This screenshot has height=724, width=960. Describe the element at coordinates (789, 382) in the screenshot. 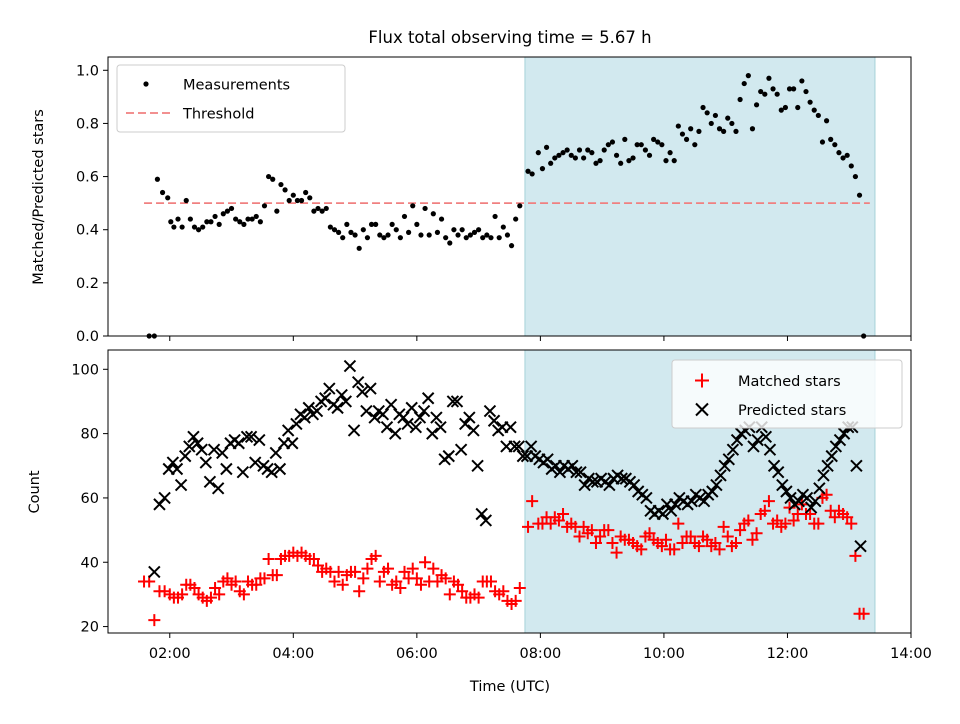

I see `legend-matched-label: Matched stars` at that location.